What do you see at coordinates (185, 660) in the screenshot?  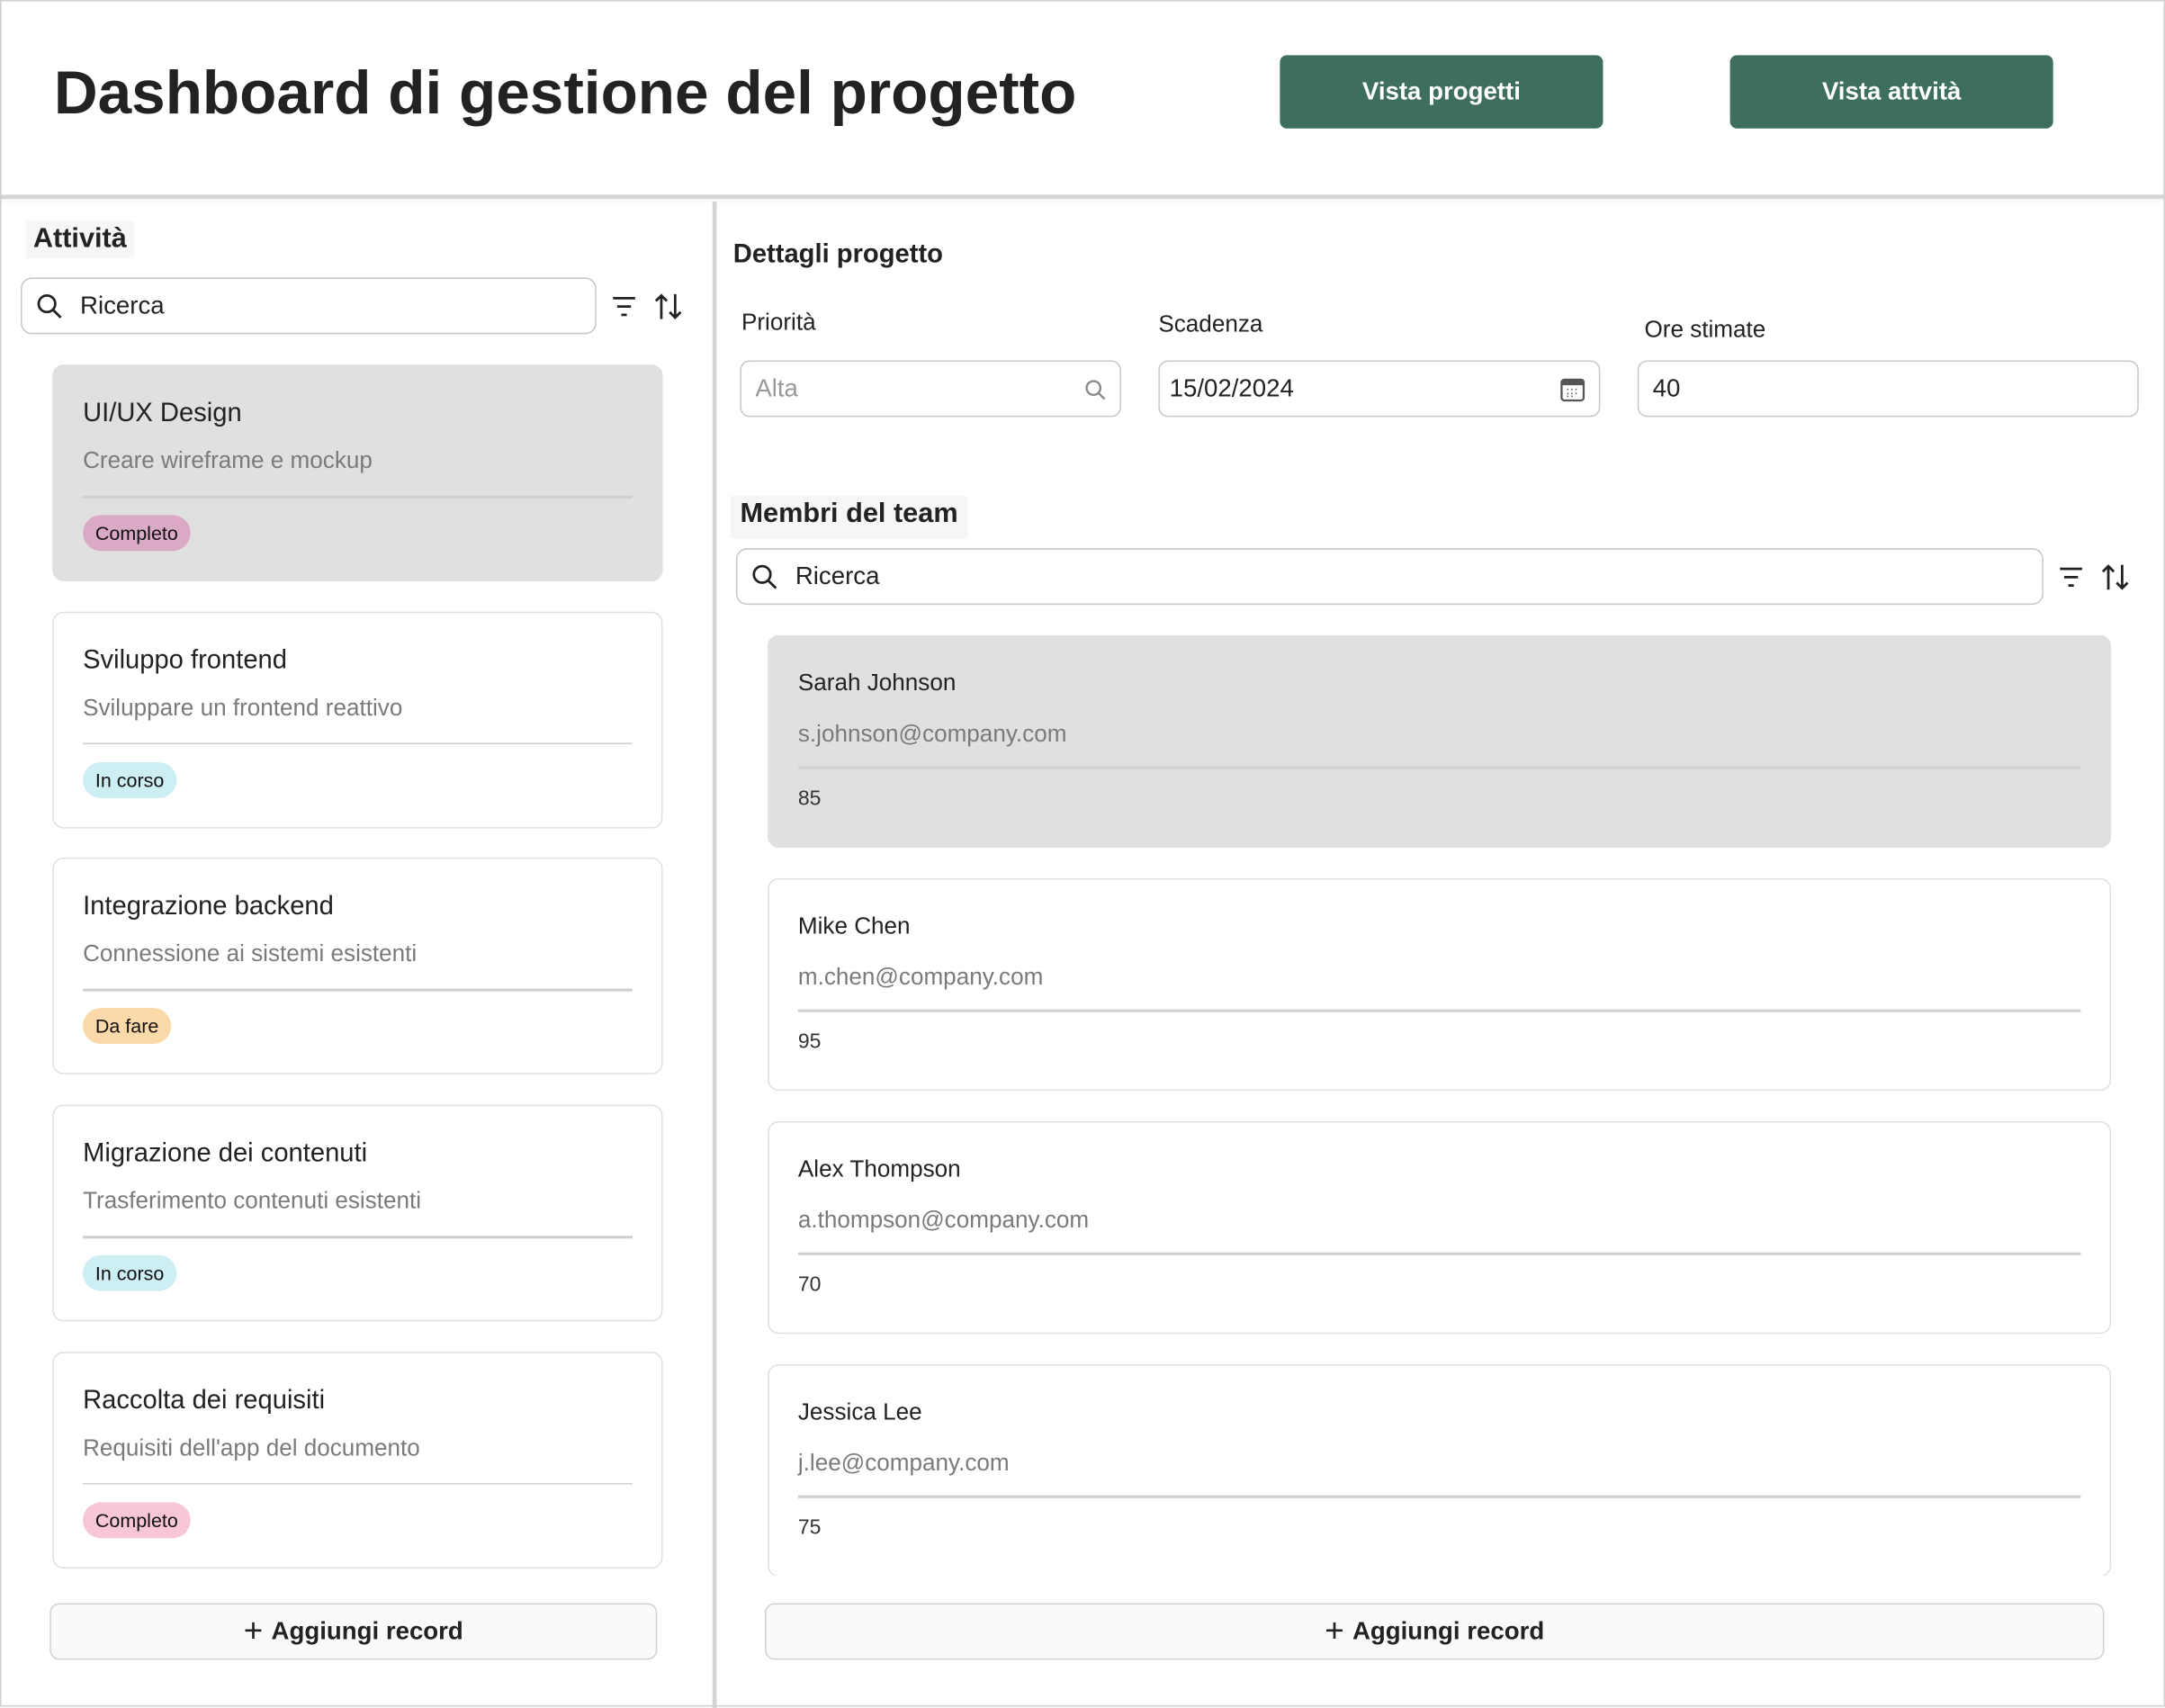 I see `task-title: Sviluppo frontend` at bounding box center [185, 660].